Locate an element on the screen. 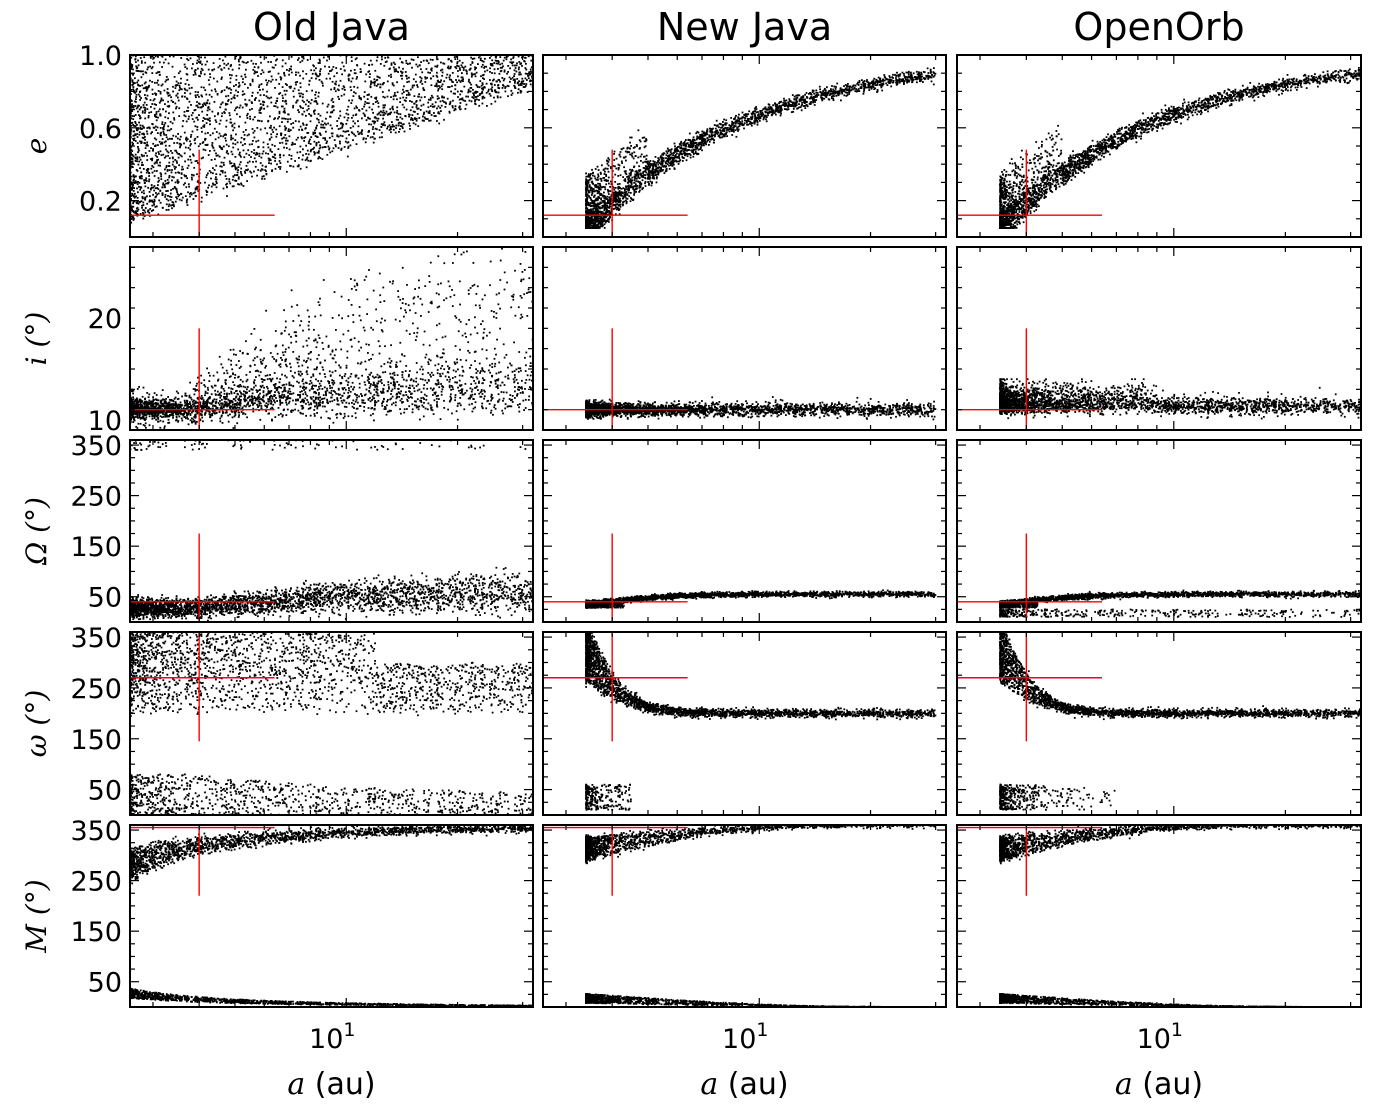 The height and width of the screenshot is (1108, 1373). y-tick-label: 0.6 is located at coordinates (100, 129).